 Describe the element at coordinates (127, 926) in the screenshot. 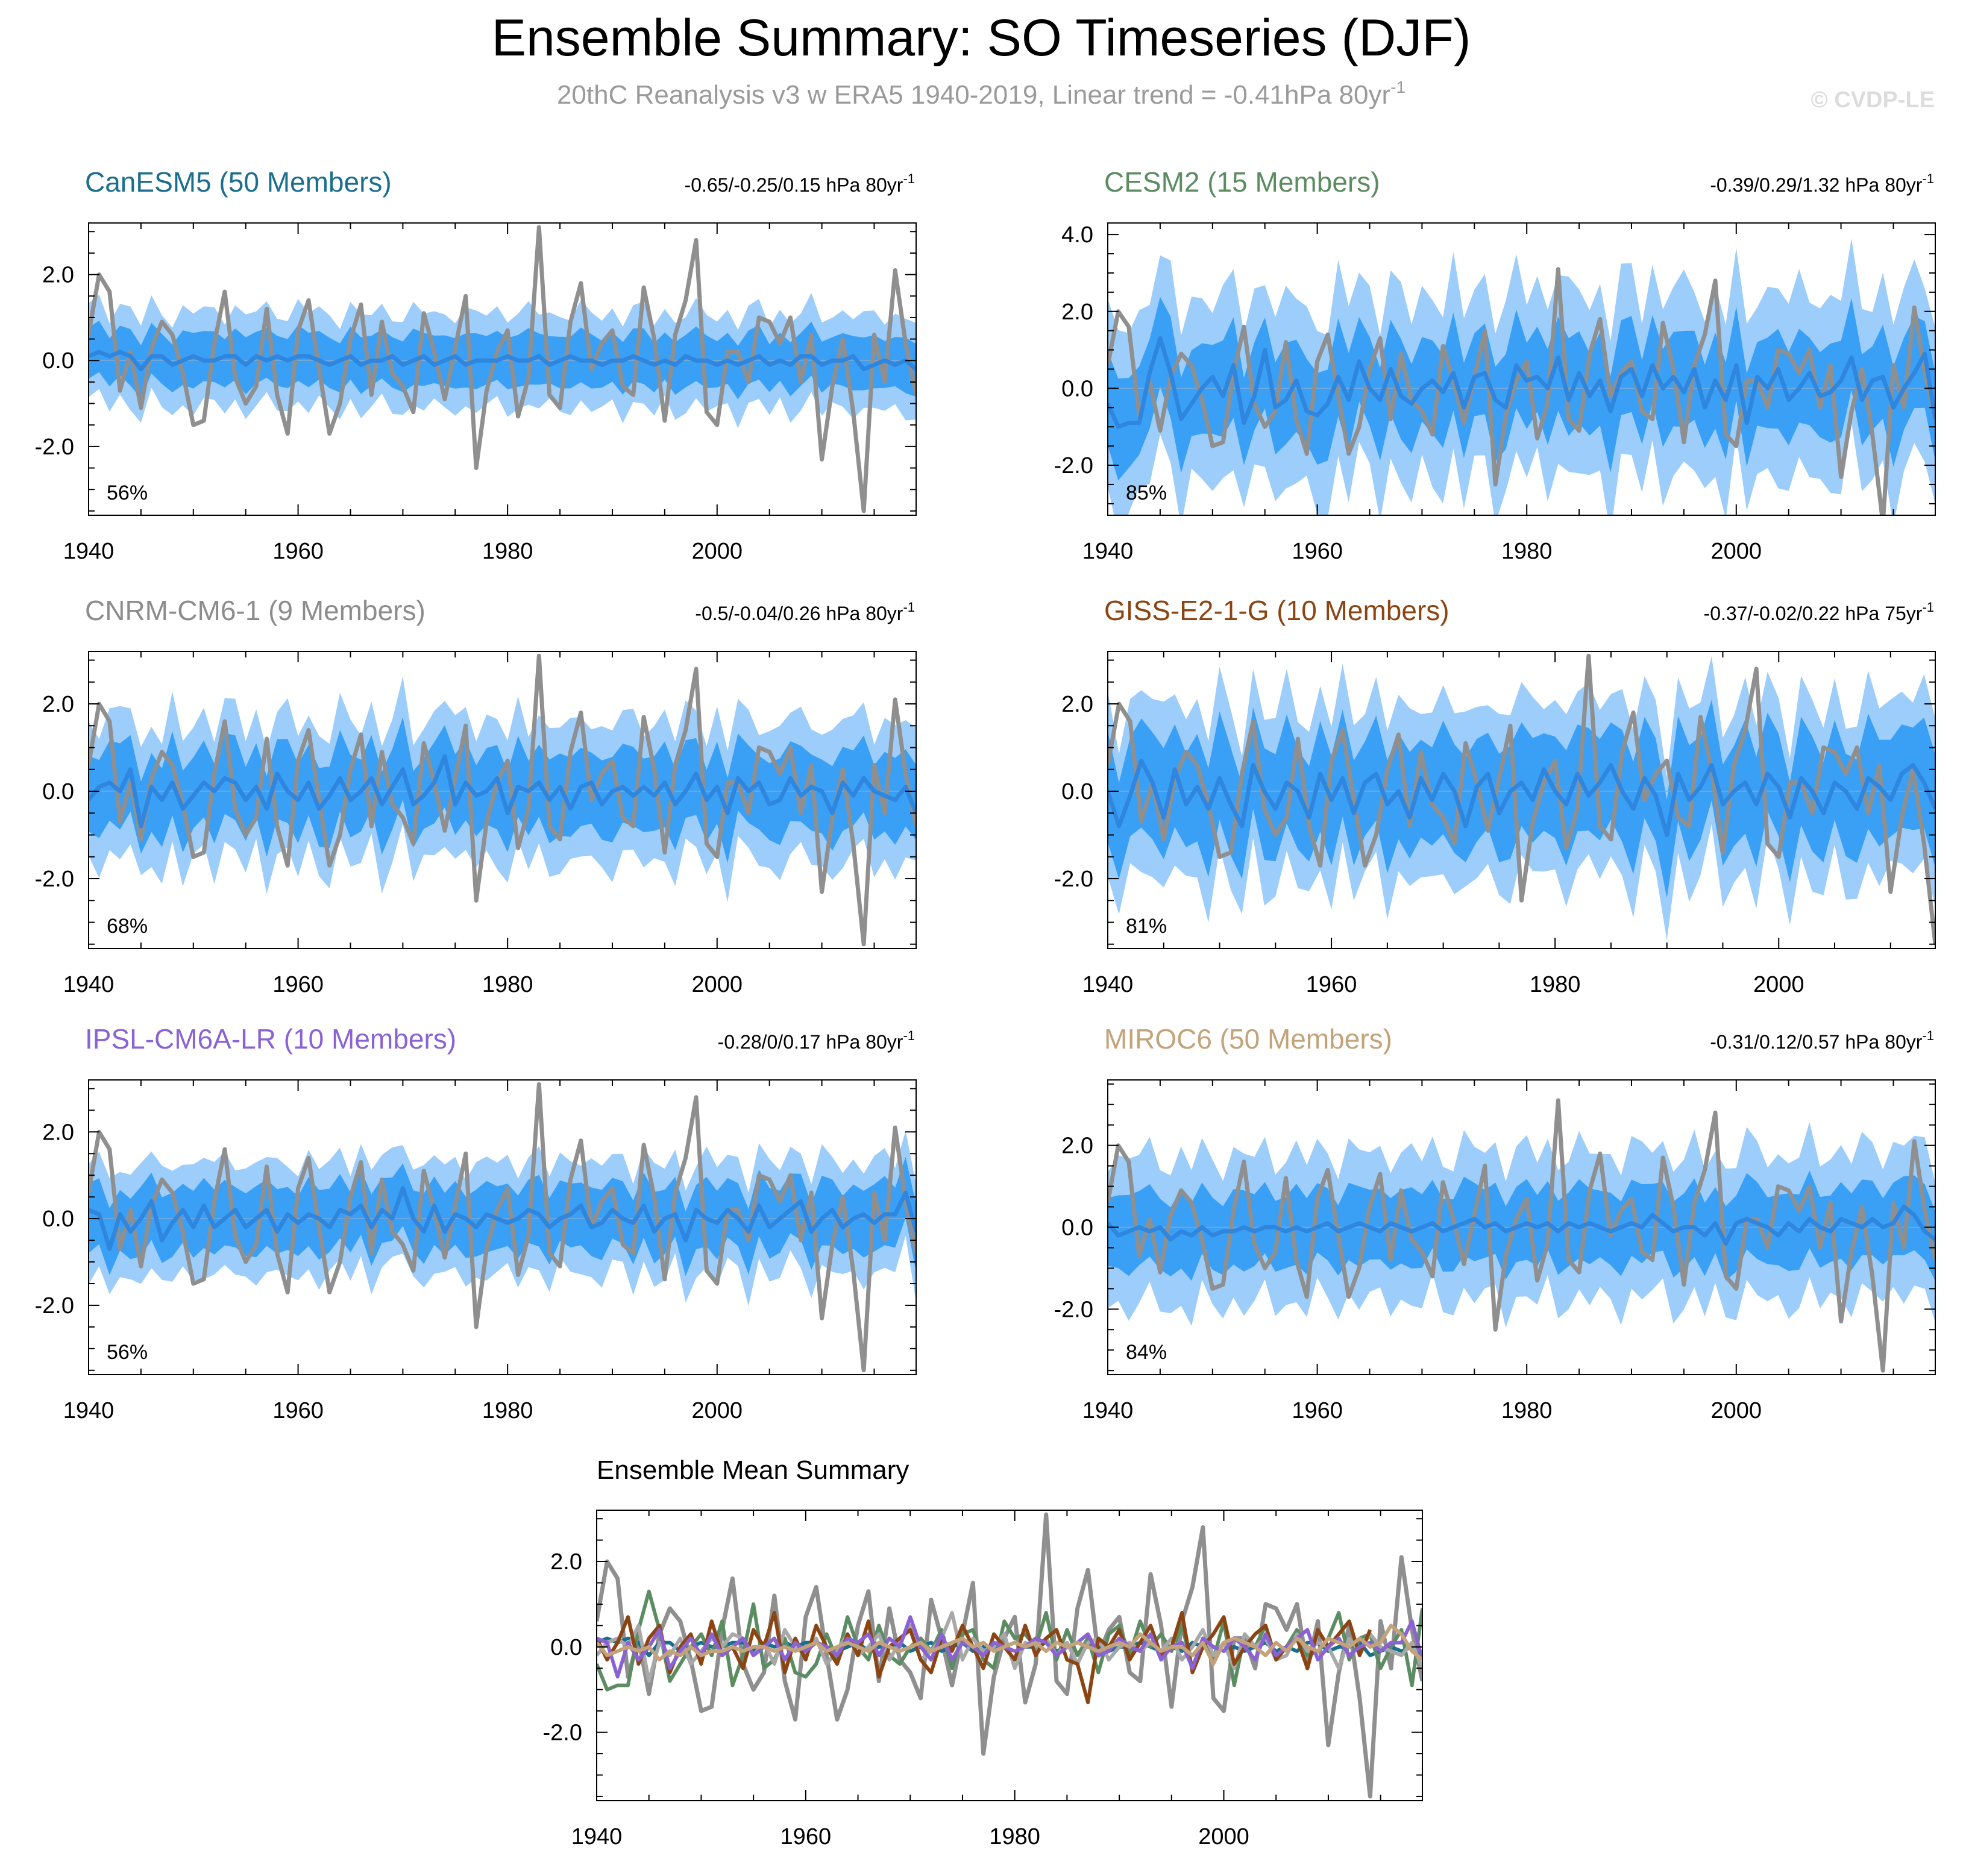

I see `percent-label: 68%` at that location.